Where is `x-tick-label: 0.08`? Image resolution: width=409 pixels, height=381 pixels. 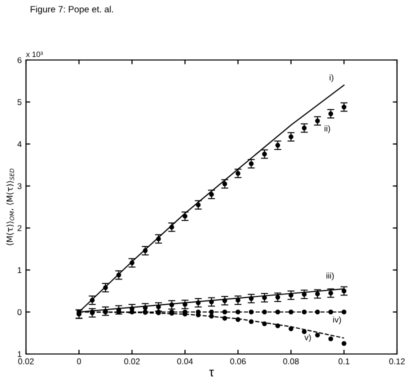 x-tick-label: 0.08 is located at coordinates (291, 361).